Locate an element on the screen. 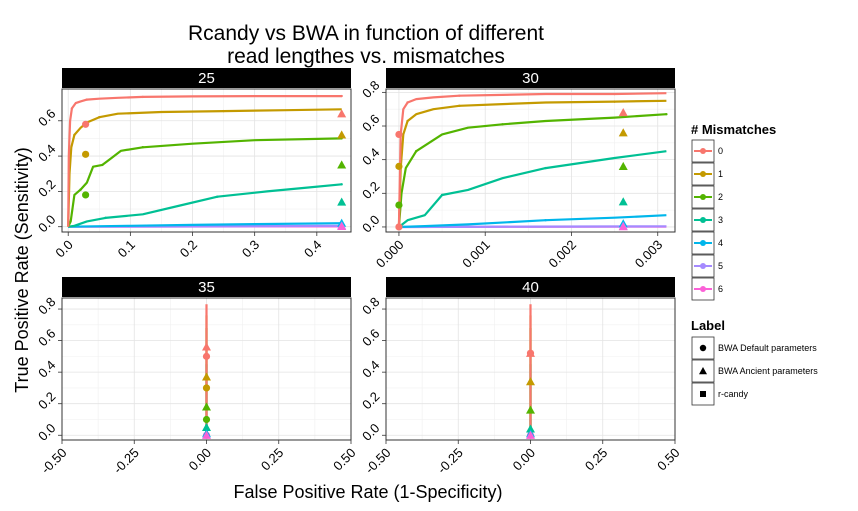 The image size is (858, 511). legend-item-mismatch-3: 3 is located at coordinates (707, 220).